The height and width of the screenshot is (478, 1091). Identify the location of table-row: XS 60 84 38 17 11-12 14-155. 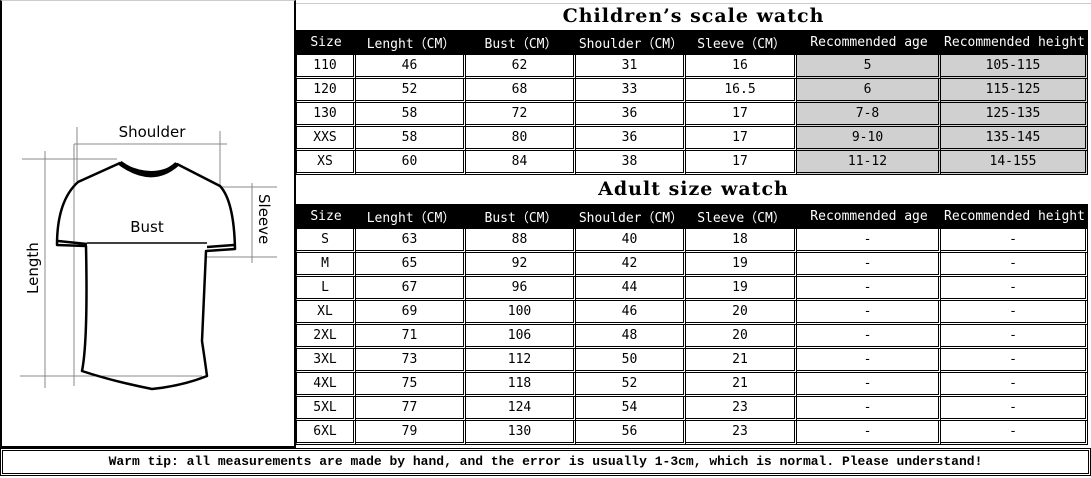
(692, 163).